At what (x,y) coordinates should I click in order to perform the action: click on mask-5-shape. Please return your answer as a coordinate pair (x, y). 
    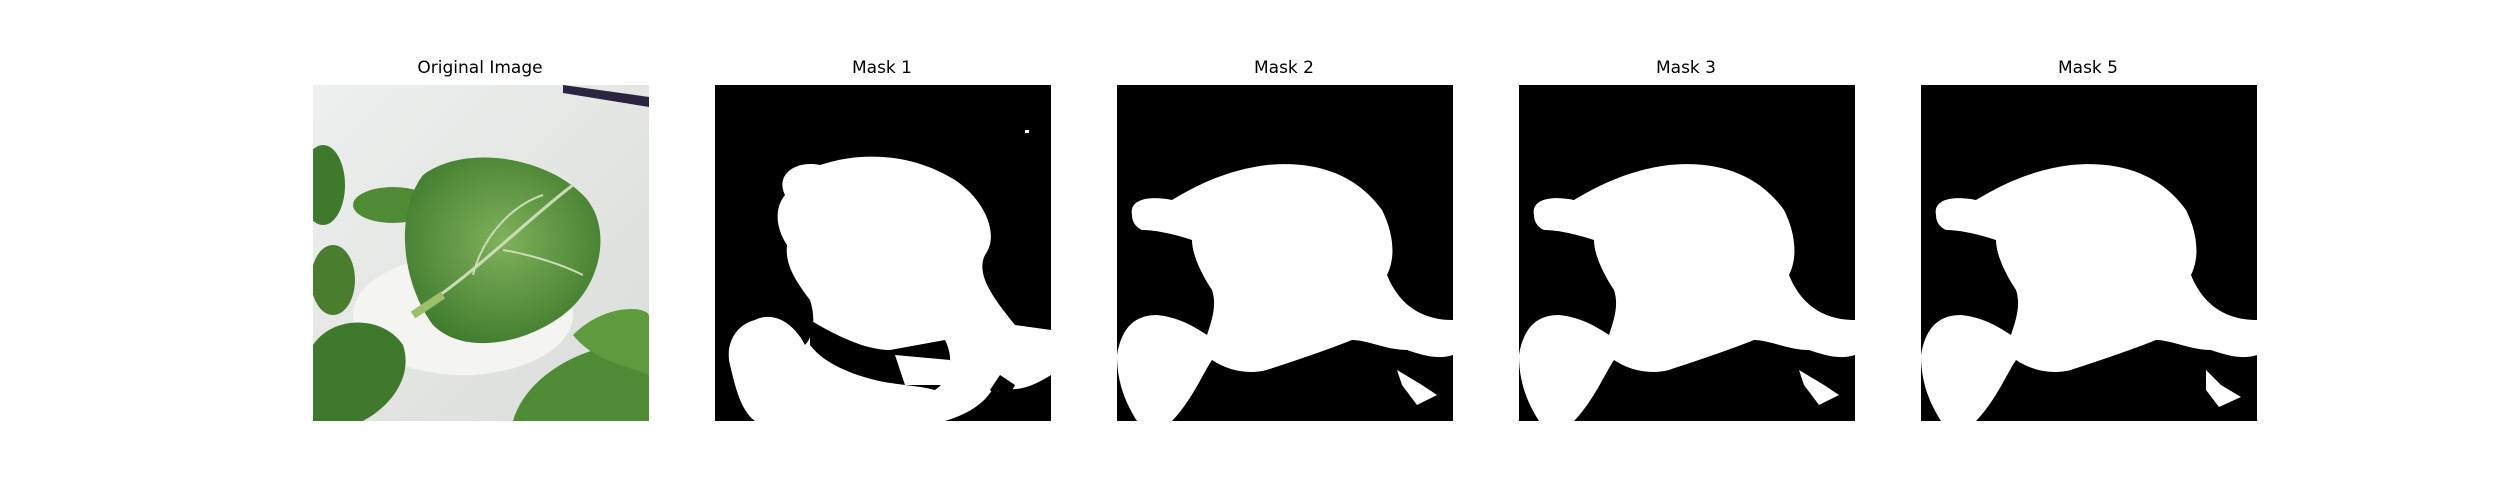
    Looking at the image, I should click on (2089, 253).